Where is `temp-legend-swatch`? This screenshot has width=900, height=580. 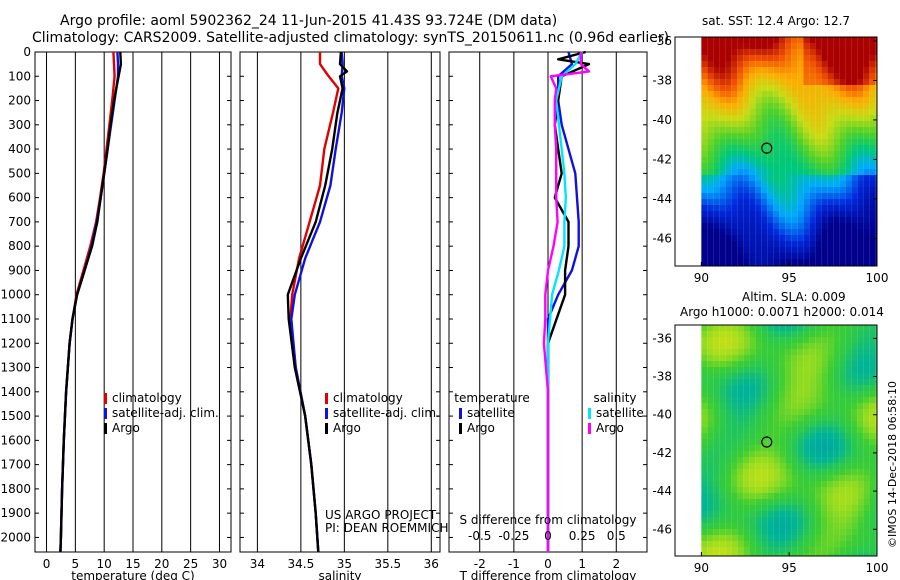 temp-legend-swatch is located at coordinates (105, 398).